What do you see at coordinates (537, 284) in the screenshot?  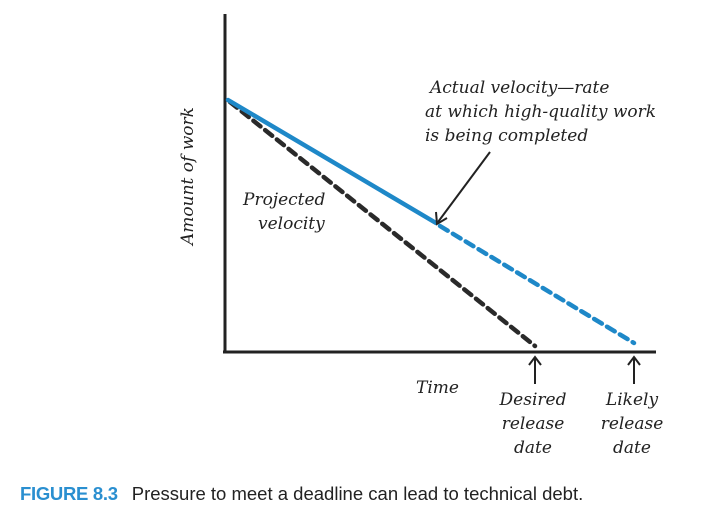 I see `actual-velocity-projection-line` at bounding box center [537, 284].